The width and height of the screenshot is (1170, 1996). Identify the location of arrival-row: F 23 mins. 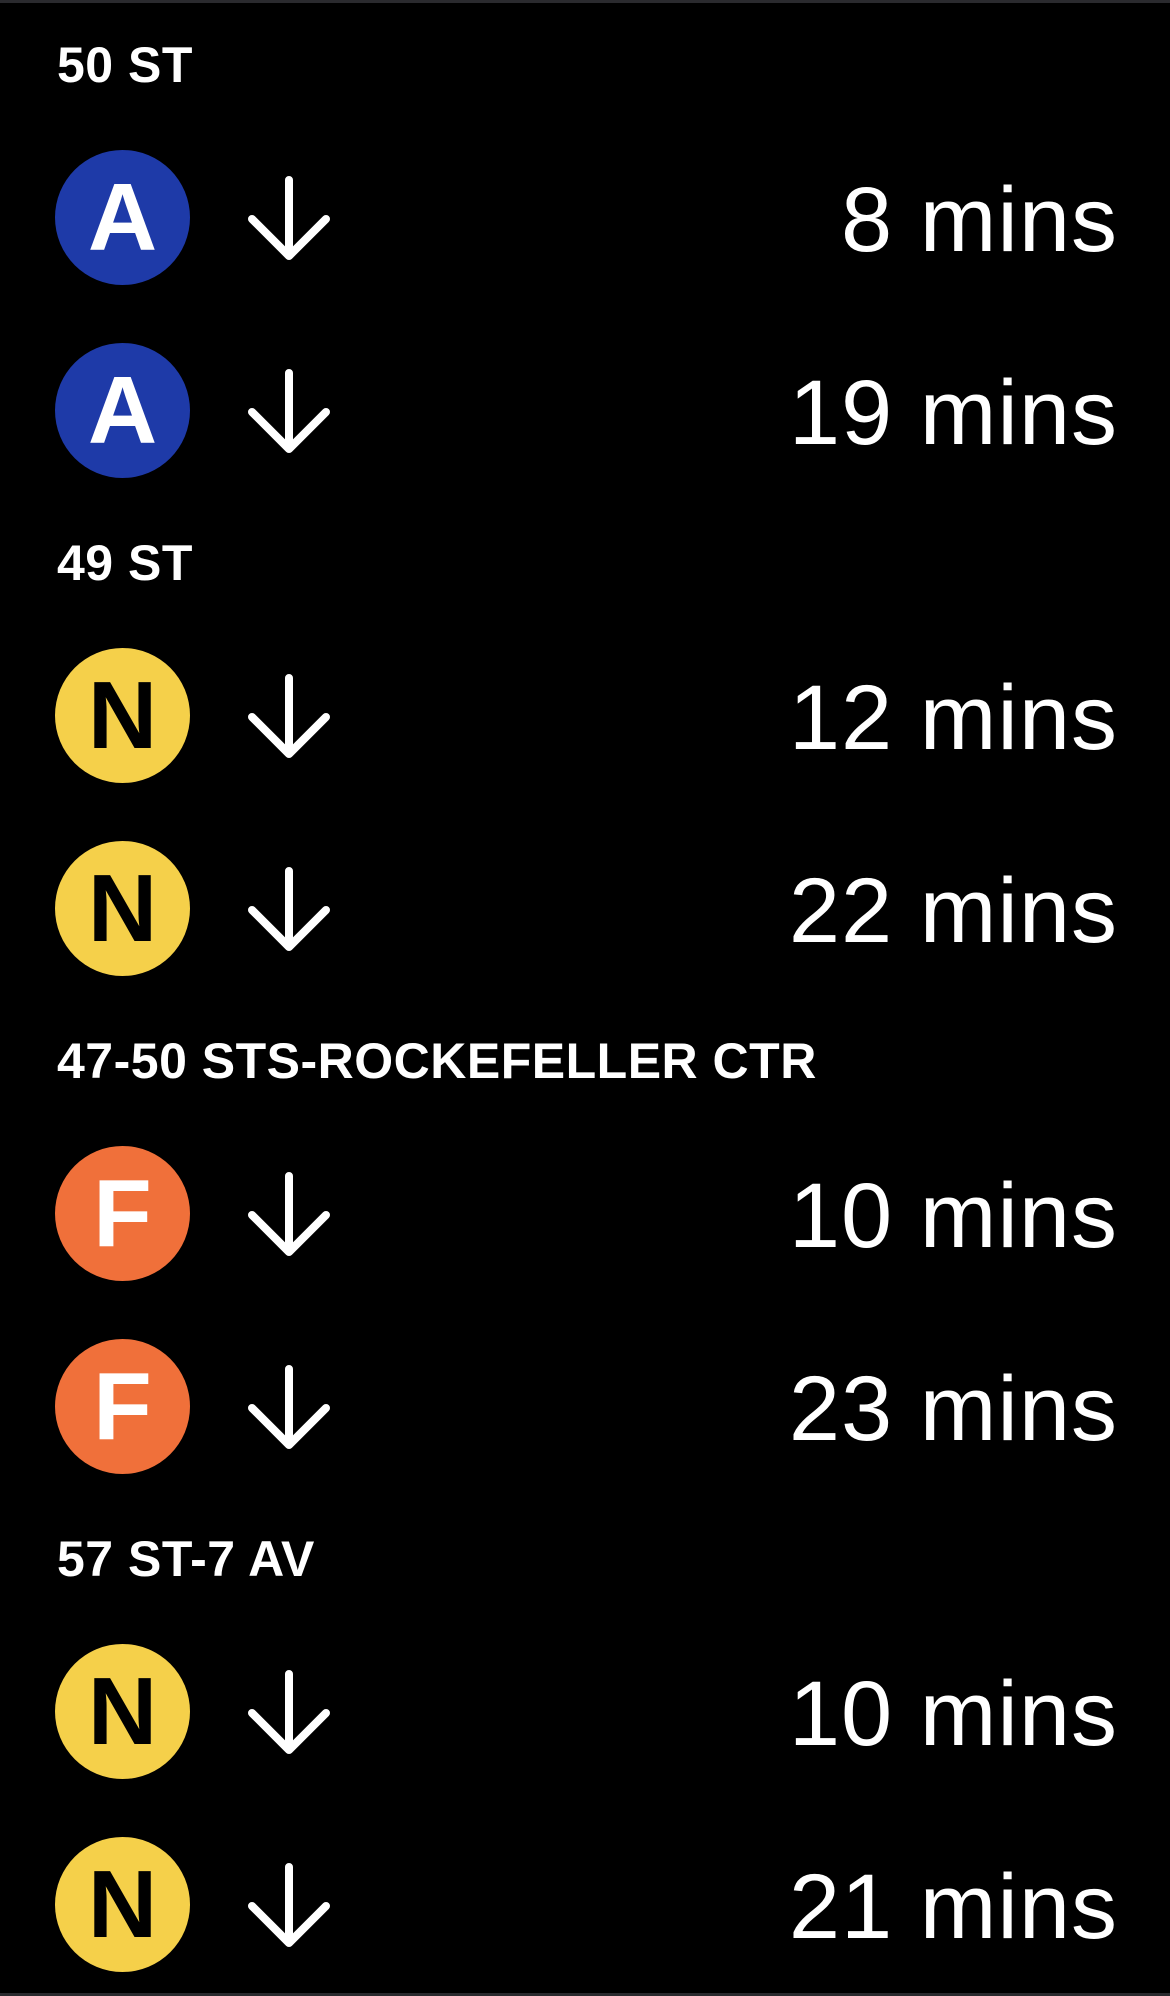
(585, 1407).